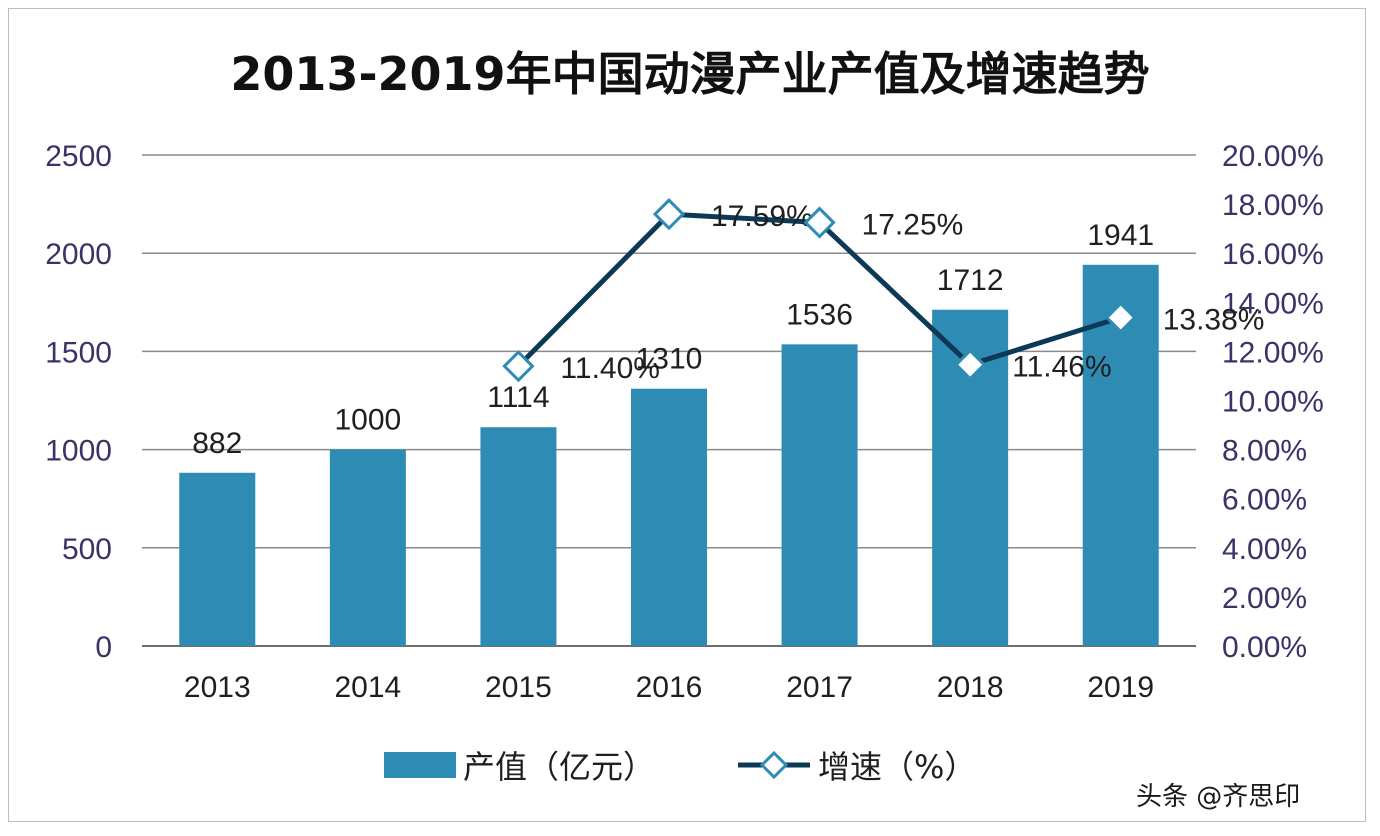 The image size is (1380, 836). I want to click on x-axis-tick-label: 2014, so click(367, 687).